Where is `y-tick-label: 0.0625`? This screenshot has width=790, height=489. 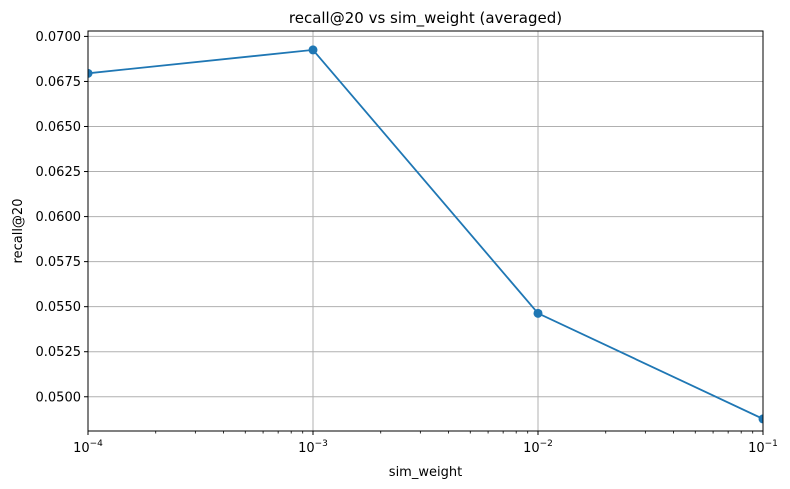 y-tick-label: 0.0625 is located at coordinates (59, 172).